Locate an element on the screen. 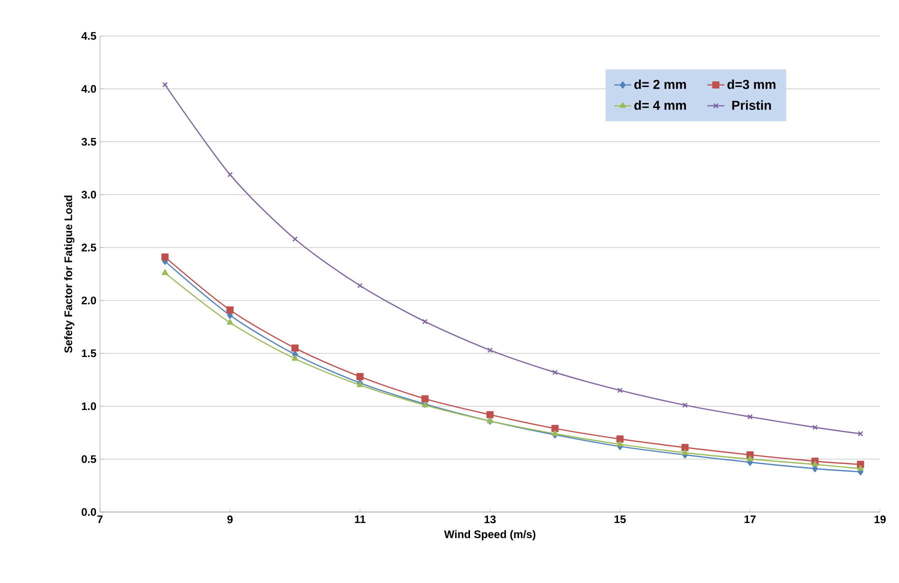 The width and height of the screenshot is (899, 583). y-tick-label: 2.0 is located at coordinates (89, 300).